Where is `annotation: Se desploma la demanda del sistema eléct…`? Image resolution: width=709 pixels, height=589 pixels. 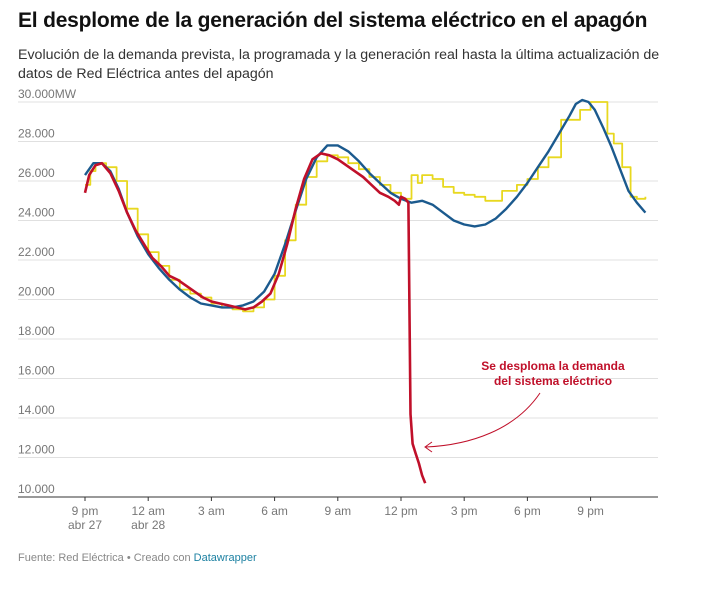
annotation: Se desploma la demanda del sistema eléct… is located at coordinates (524, 406).